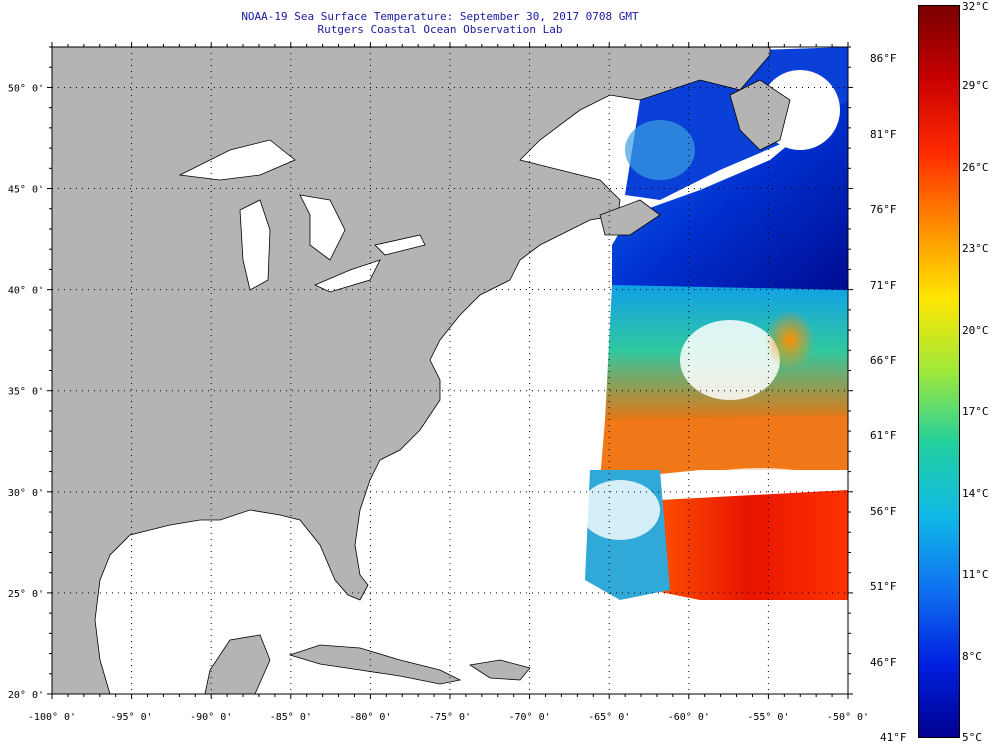  Describe the element at coordinates (255, 245) in the screenshot. I see `lake-michigan` at that location.